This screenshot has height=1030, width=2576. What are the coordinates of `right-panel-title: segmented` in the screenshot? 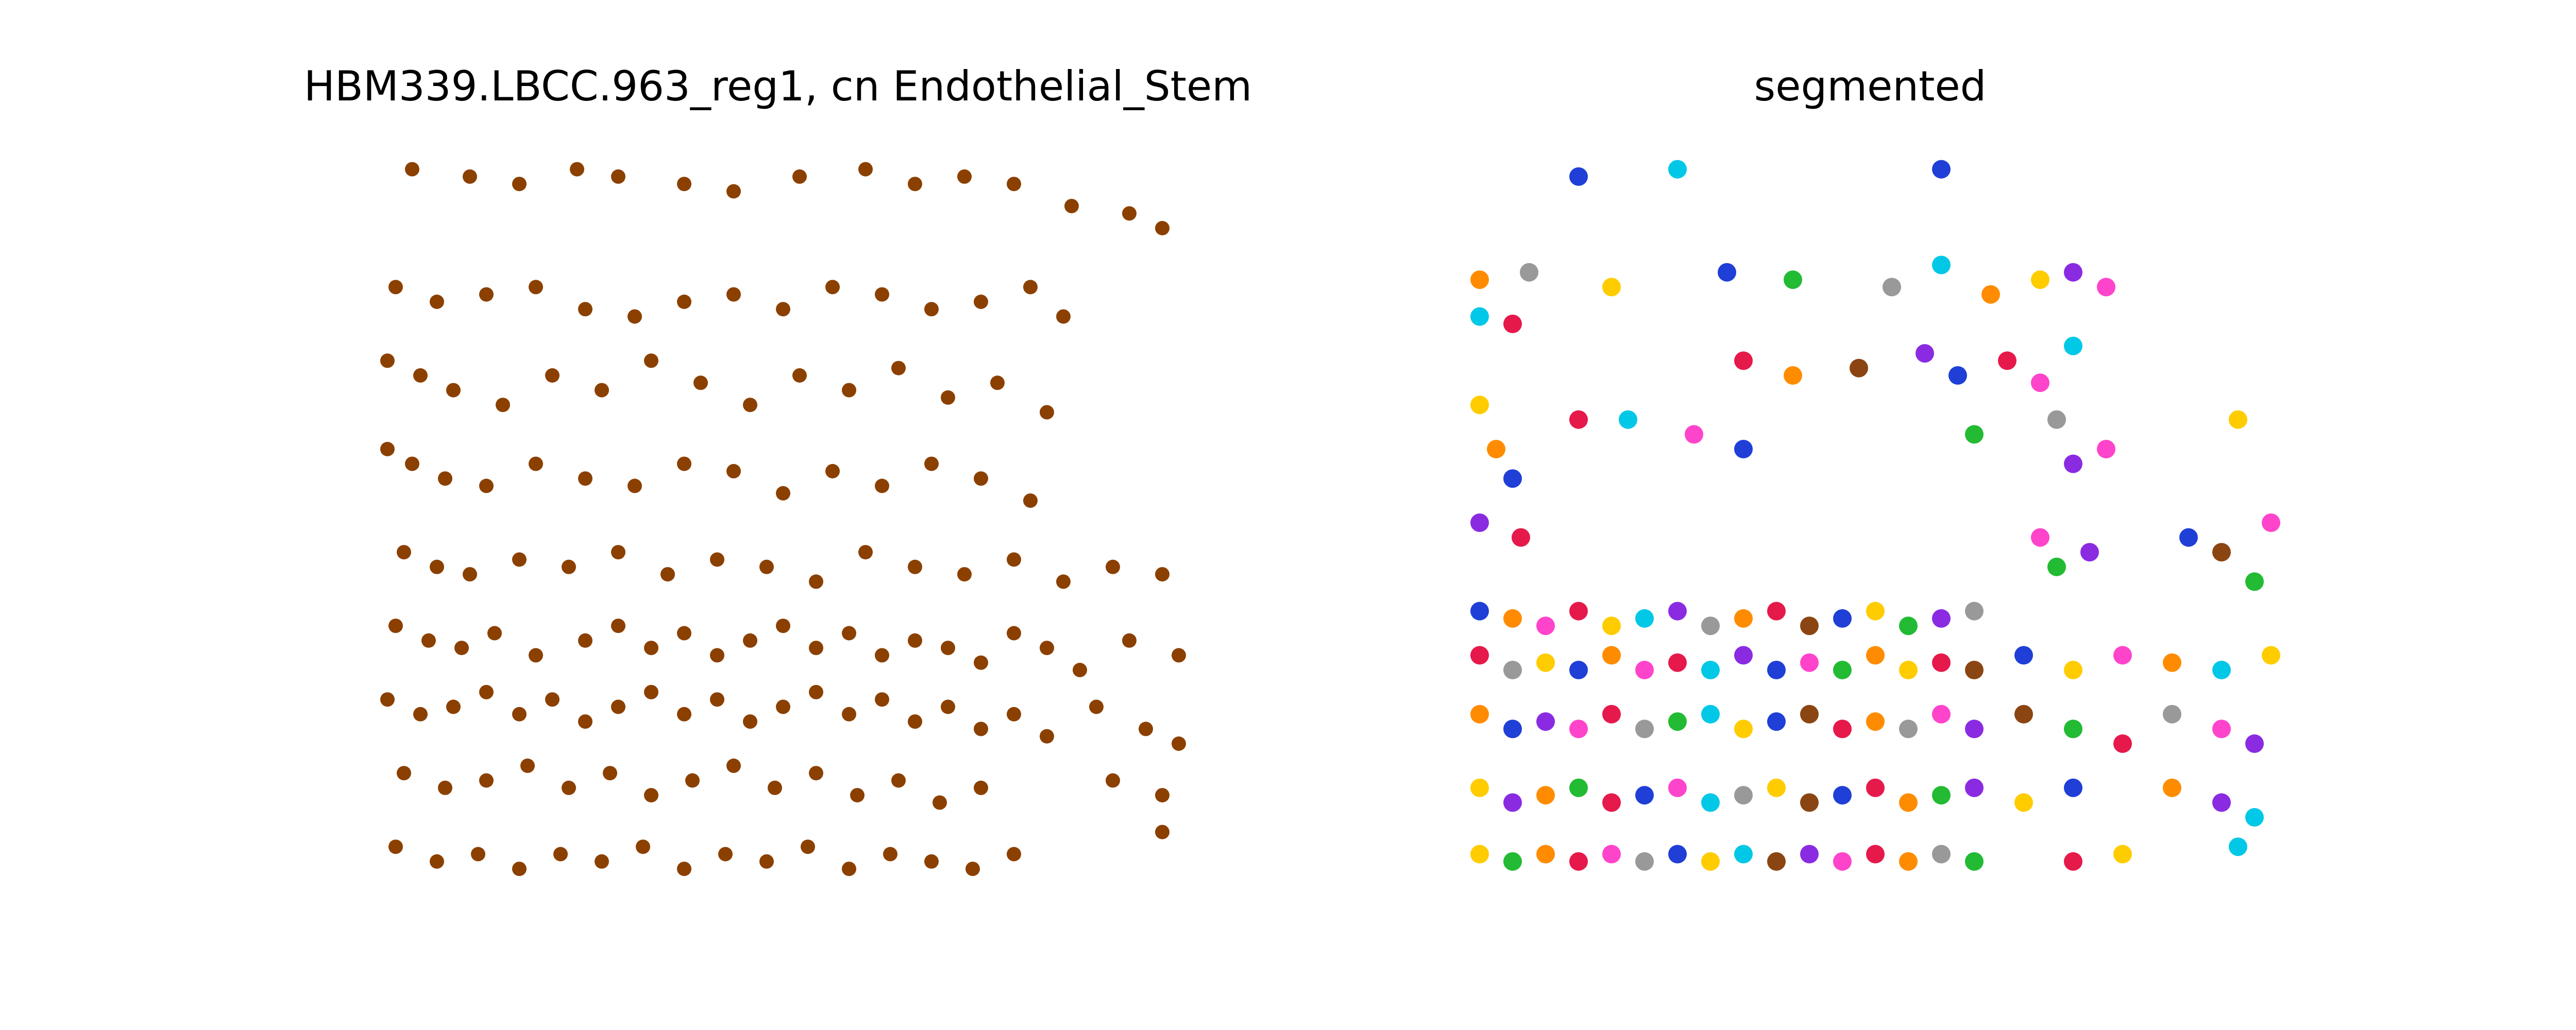 It's located at (1870, 86).